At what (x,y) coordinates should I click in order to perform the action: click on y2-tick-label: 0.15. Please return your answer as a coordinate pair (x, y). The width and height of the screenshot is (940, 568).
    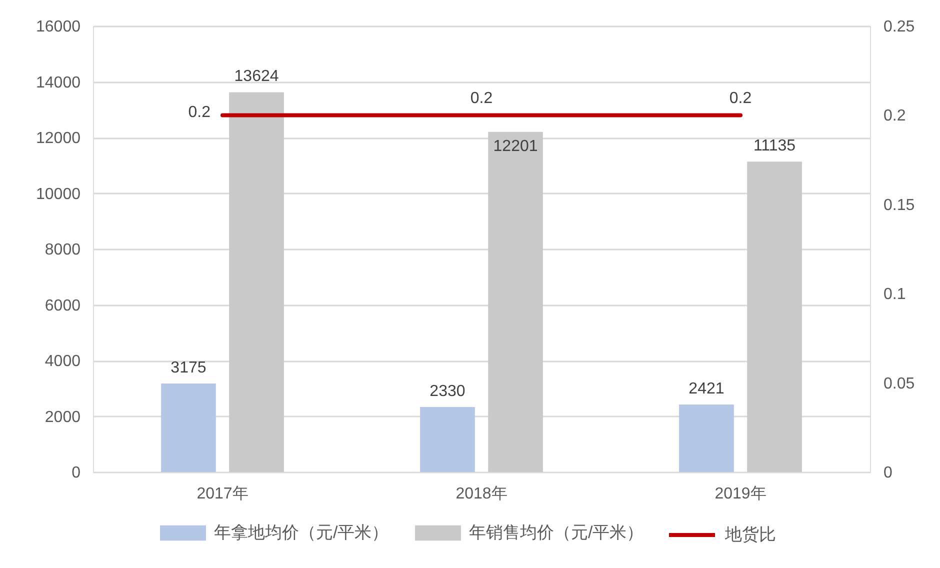
    Looking at the image, I should click on (899, 205).